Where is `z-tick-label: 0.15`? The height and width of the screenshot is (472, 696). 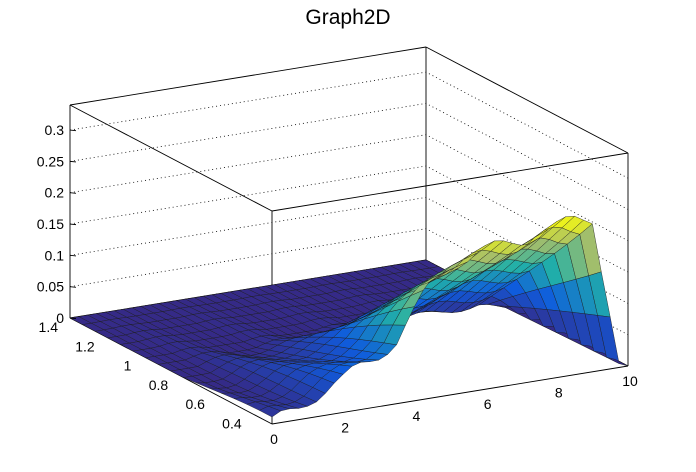 z-tick-label: 0.15 is located at coordinates (50, 224).